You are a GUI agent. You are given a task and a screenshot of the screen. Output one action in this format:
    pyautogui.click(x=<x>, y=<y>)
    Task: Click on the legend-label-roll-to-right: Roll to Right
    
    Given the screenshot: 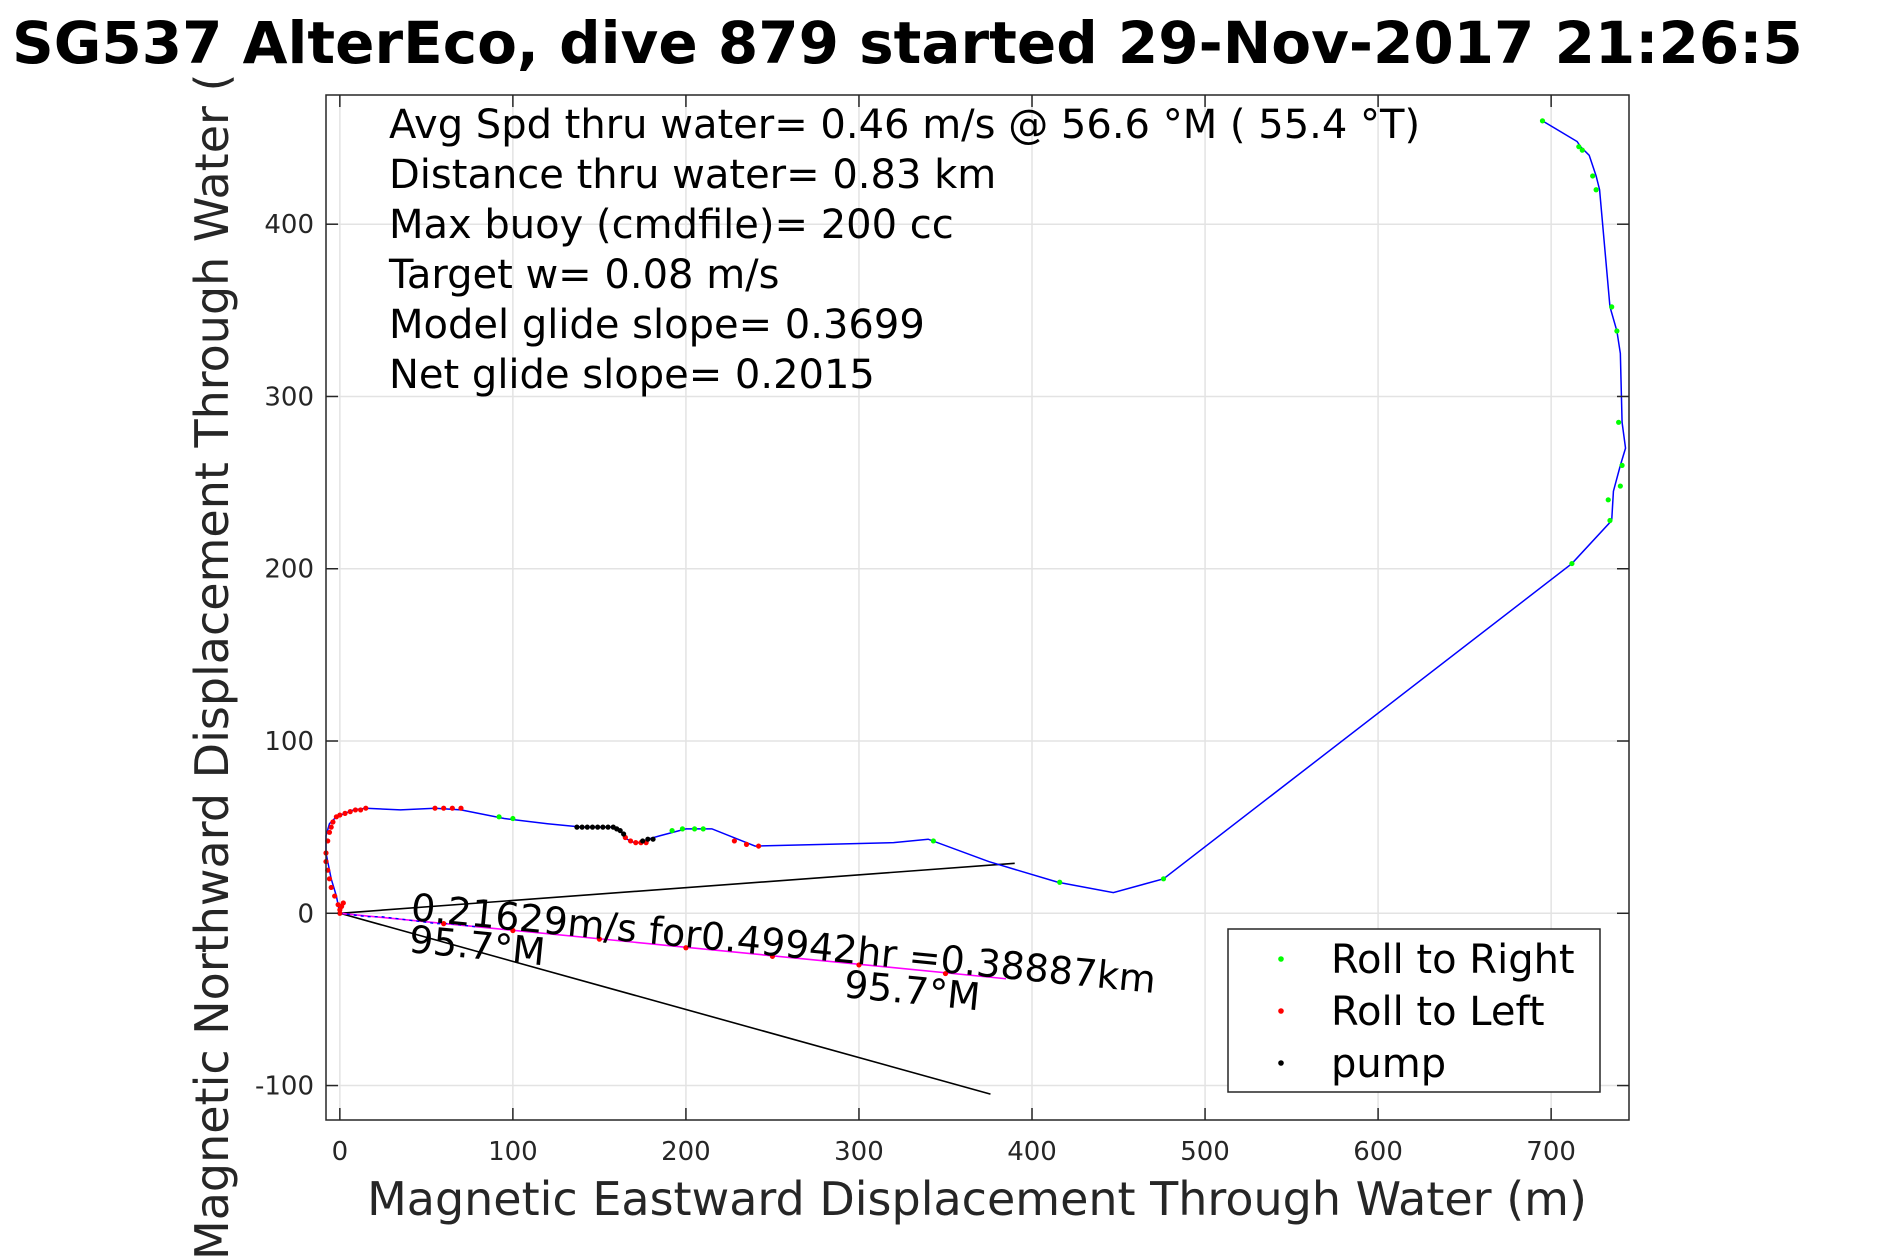 What is the action you would take?
    pyautogui.click(x=1453, y=960)
    